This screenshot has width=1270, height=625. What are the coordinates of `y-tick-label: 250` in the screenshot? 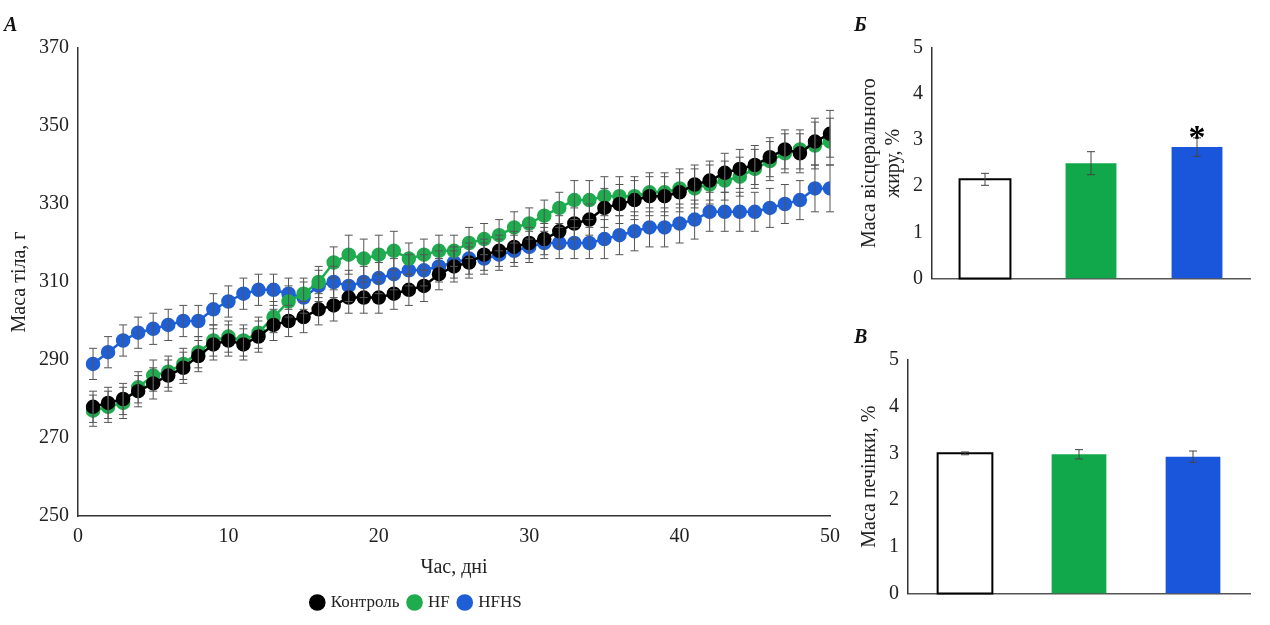 It's located at (54, 514).